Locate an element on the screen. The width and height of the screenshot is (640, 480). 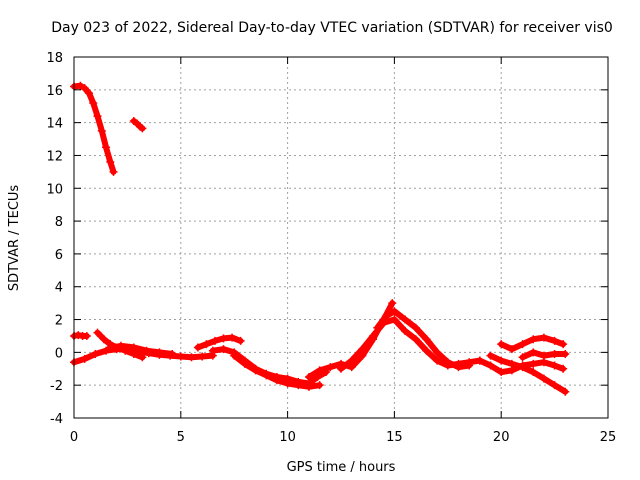
x-axis-label: GPS time / hours is located at coordinates (341, 467).